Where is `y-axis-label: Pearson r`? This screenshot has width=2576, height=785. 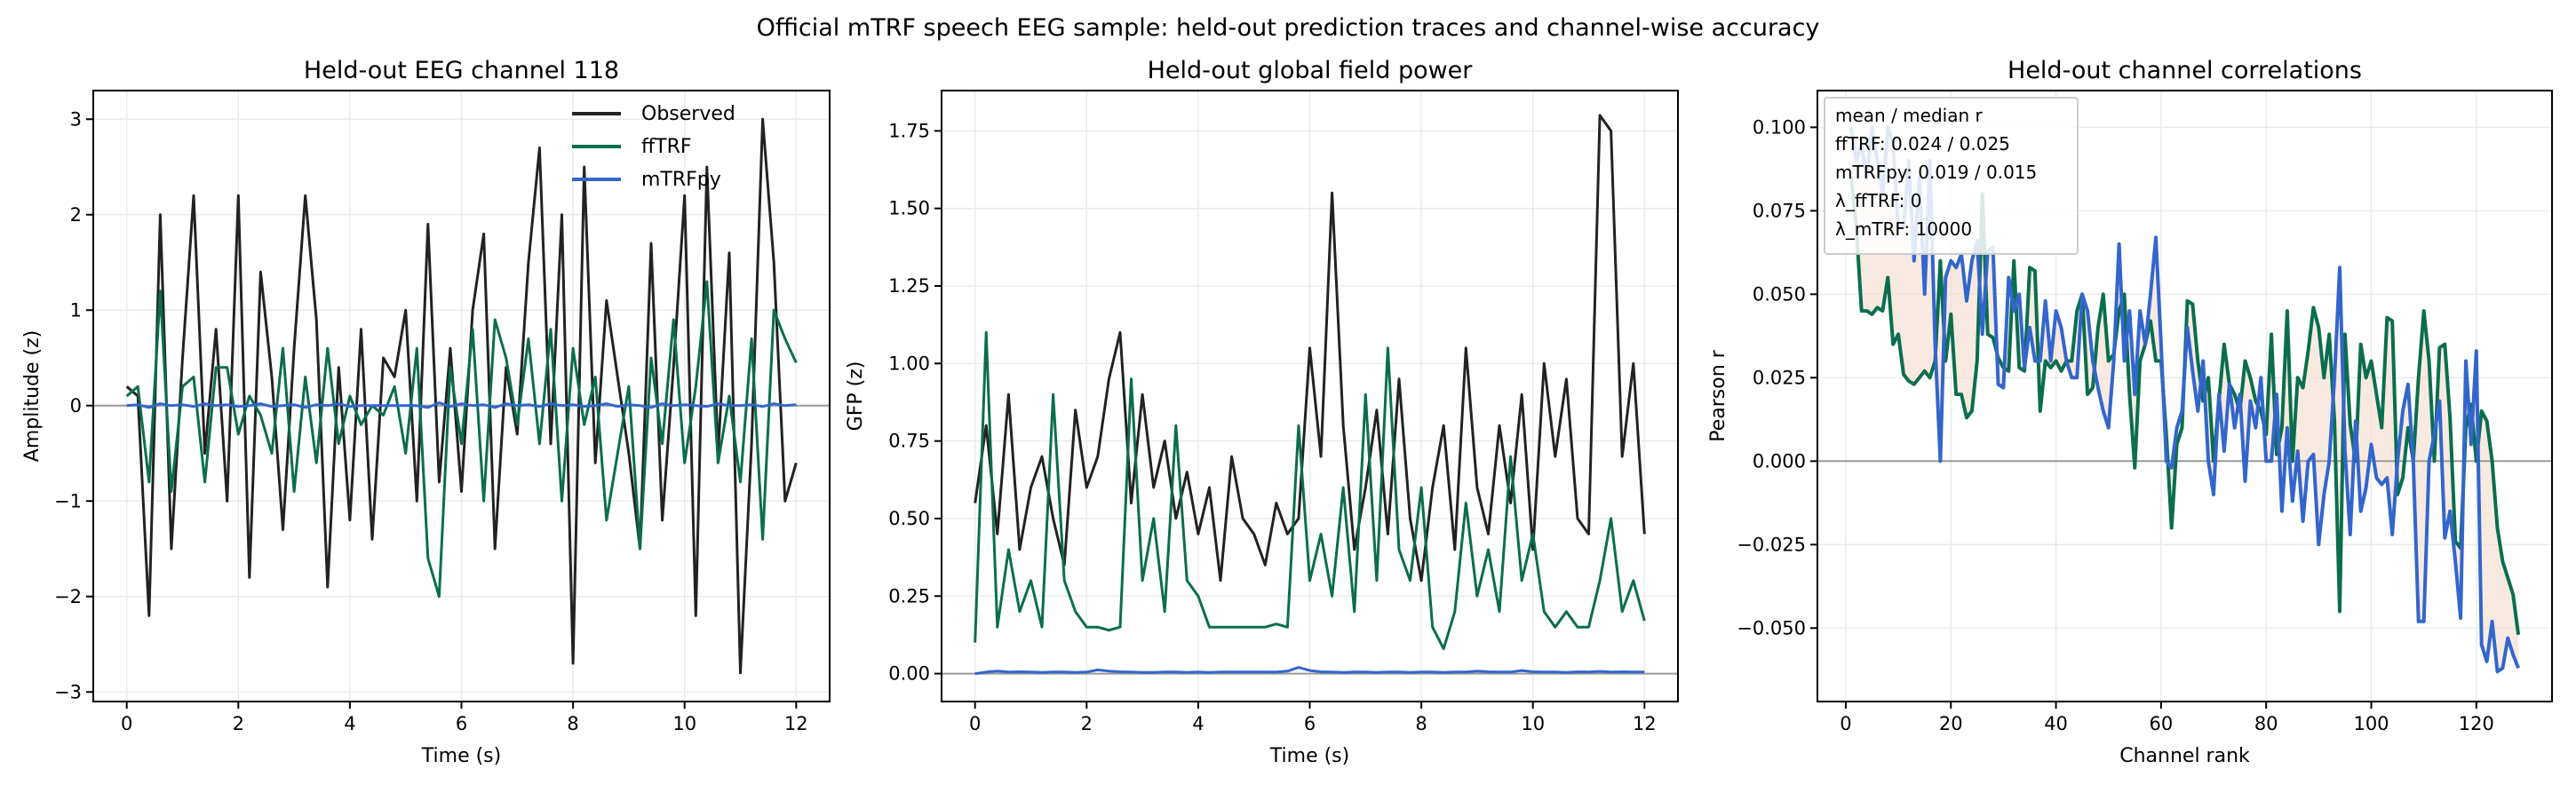 y-axis-label: Pearson r is located at coordinates (1718, 395).